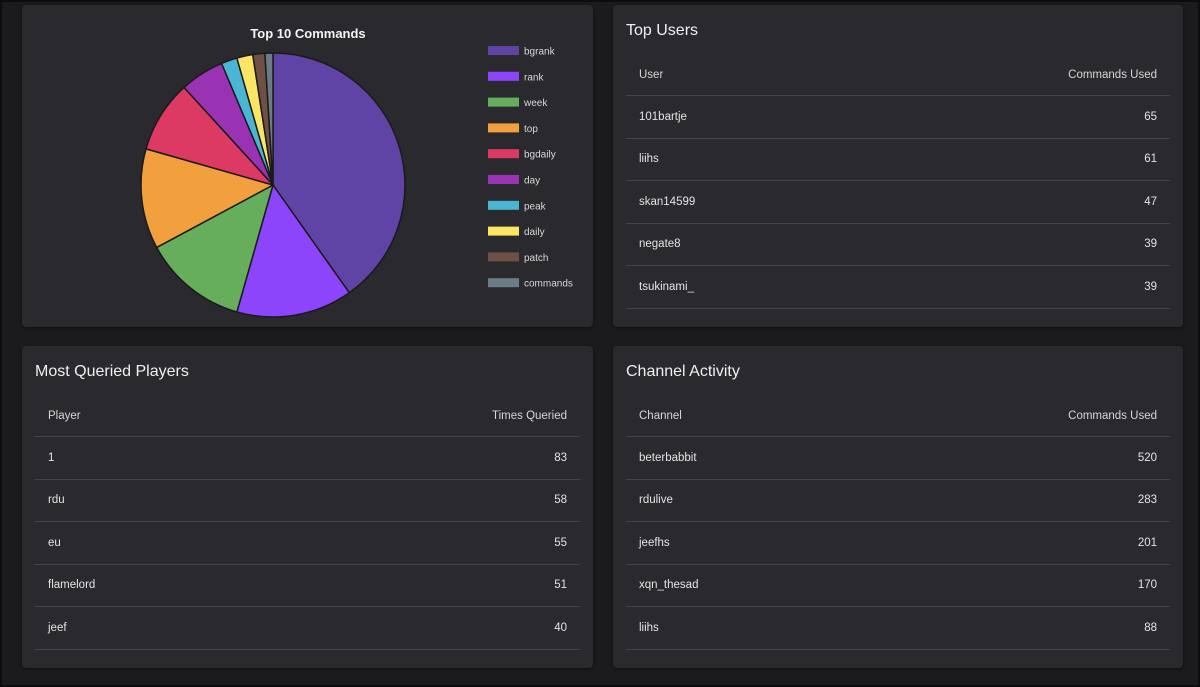 This screenshot has height=687, width=1200. I want to click on user-name: tsukinami_, so click(666, 286).